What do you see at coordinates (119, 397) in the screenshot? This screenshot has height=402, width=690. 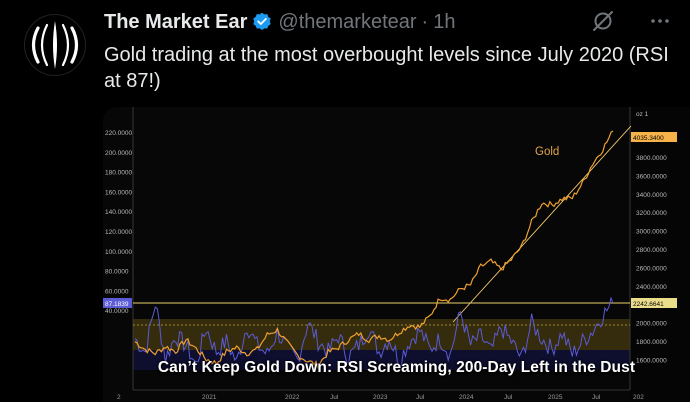 I see `x-axis-label: 2` at bounding box center [119, 397].